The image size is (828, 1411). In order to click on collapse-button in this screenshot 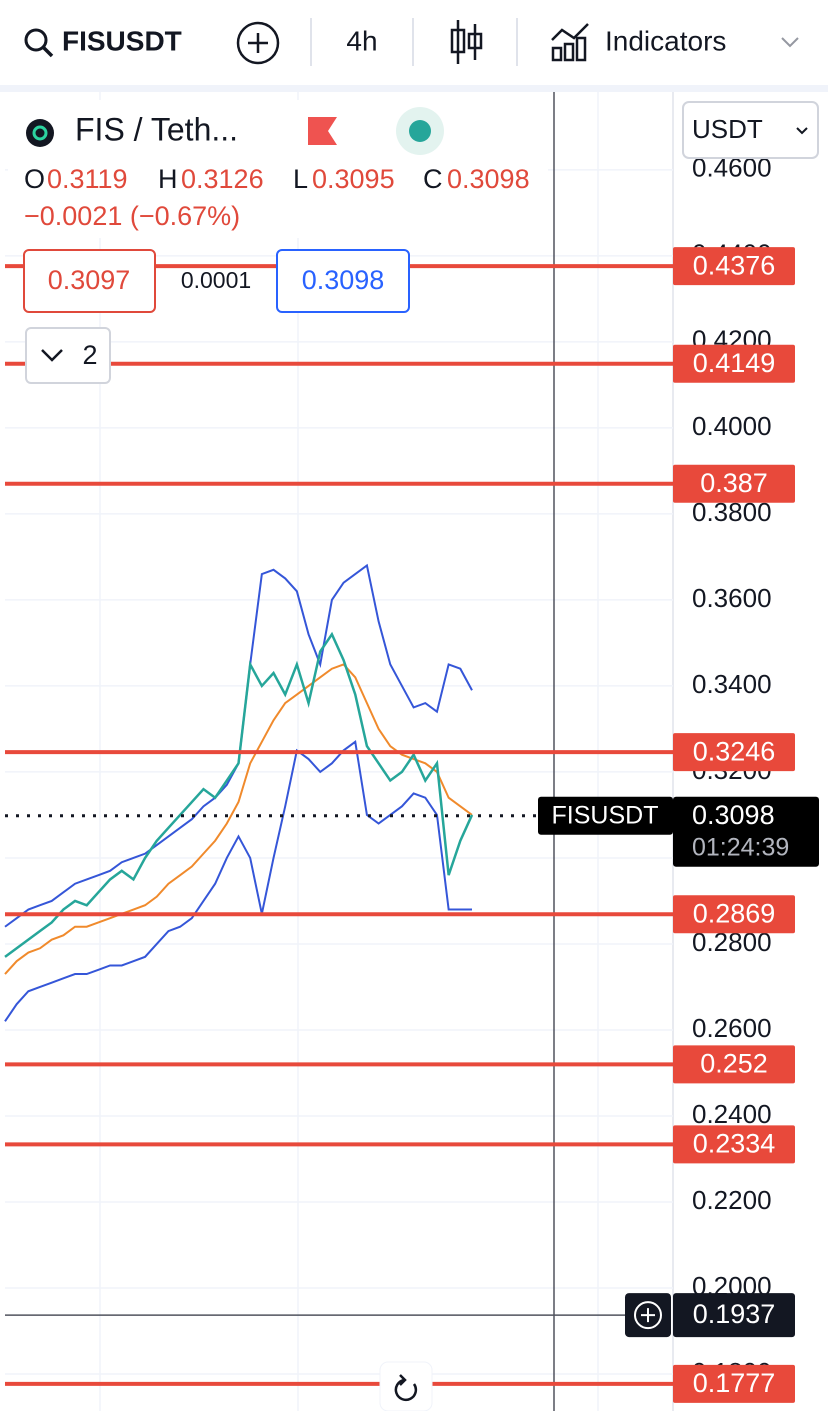, I will do `click(68, 355)`.